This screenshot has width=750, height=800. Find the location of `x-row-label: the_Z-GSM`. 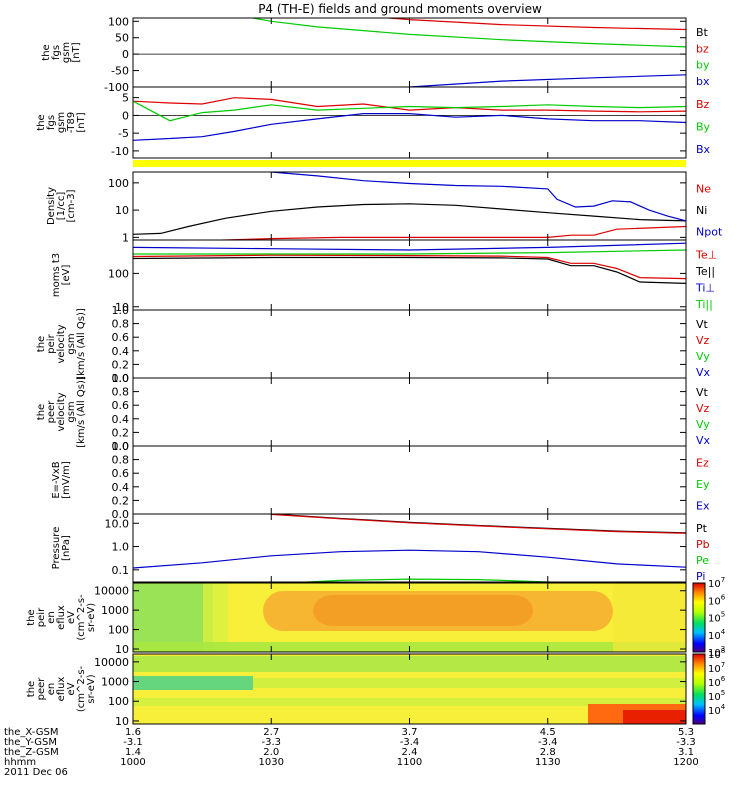

x-row-label: the_Z-GSM is located at coordinates (31, 752).